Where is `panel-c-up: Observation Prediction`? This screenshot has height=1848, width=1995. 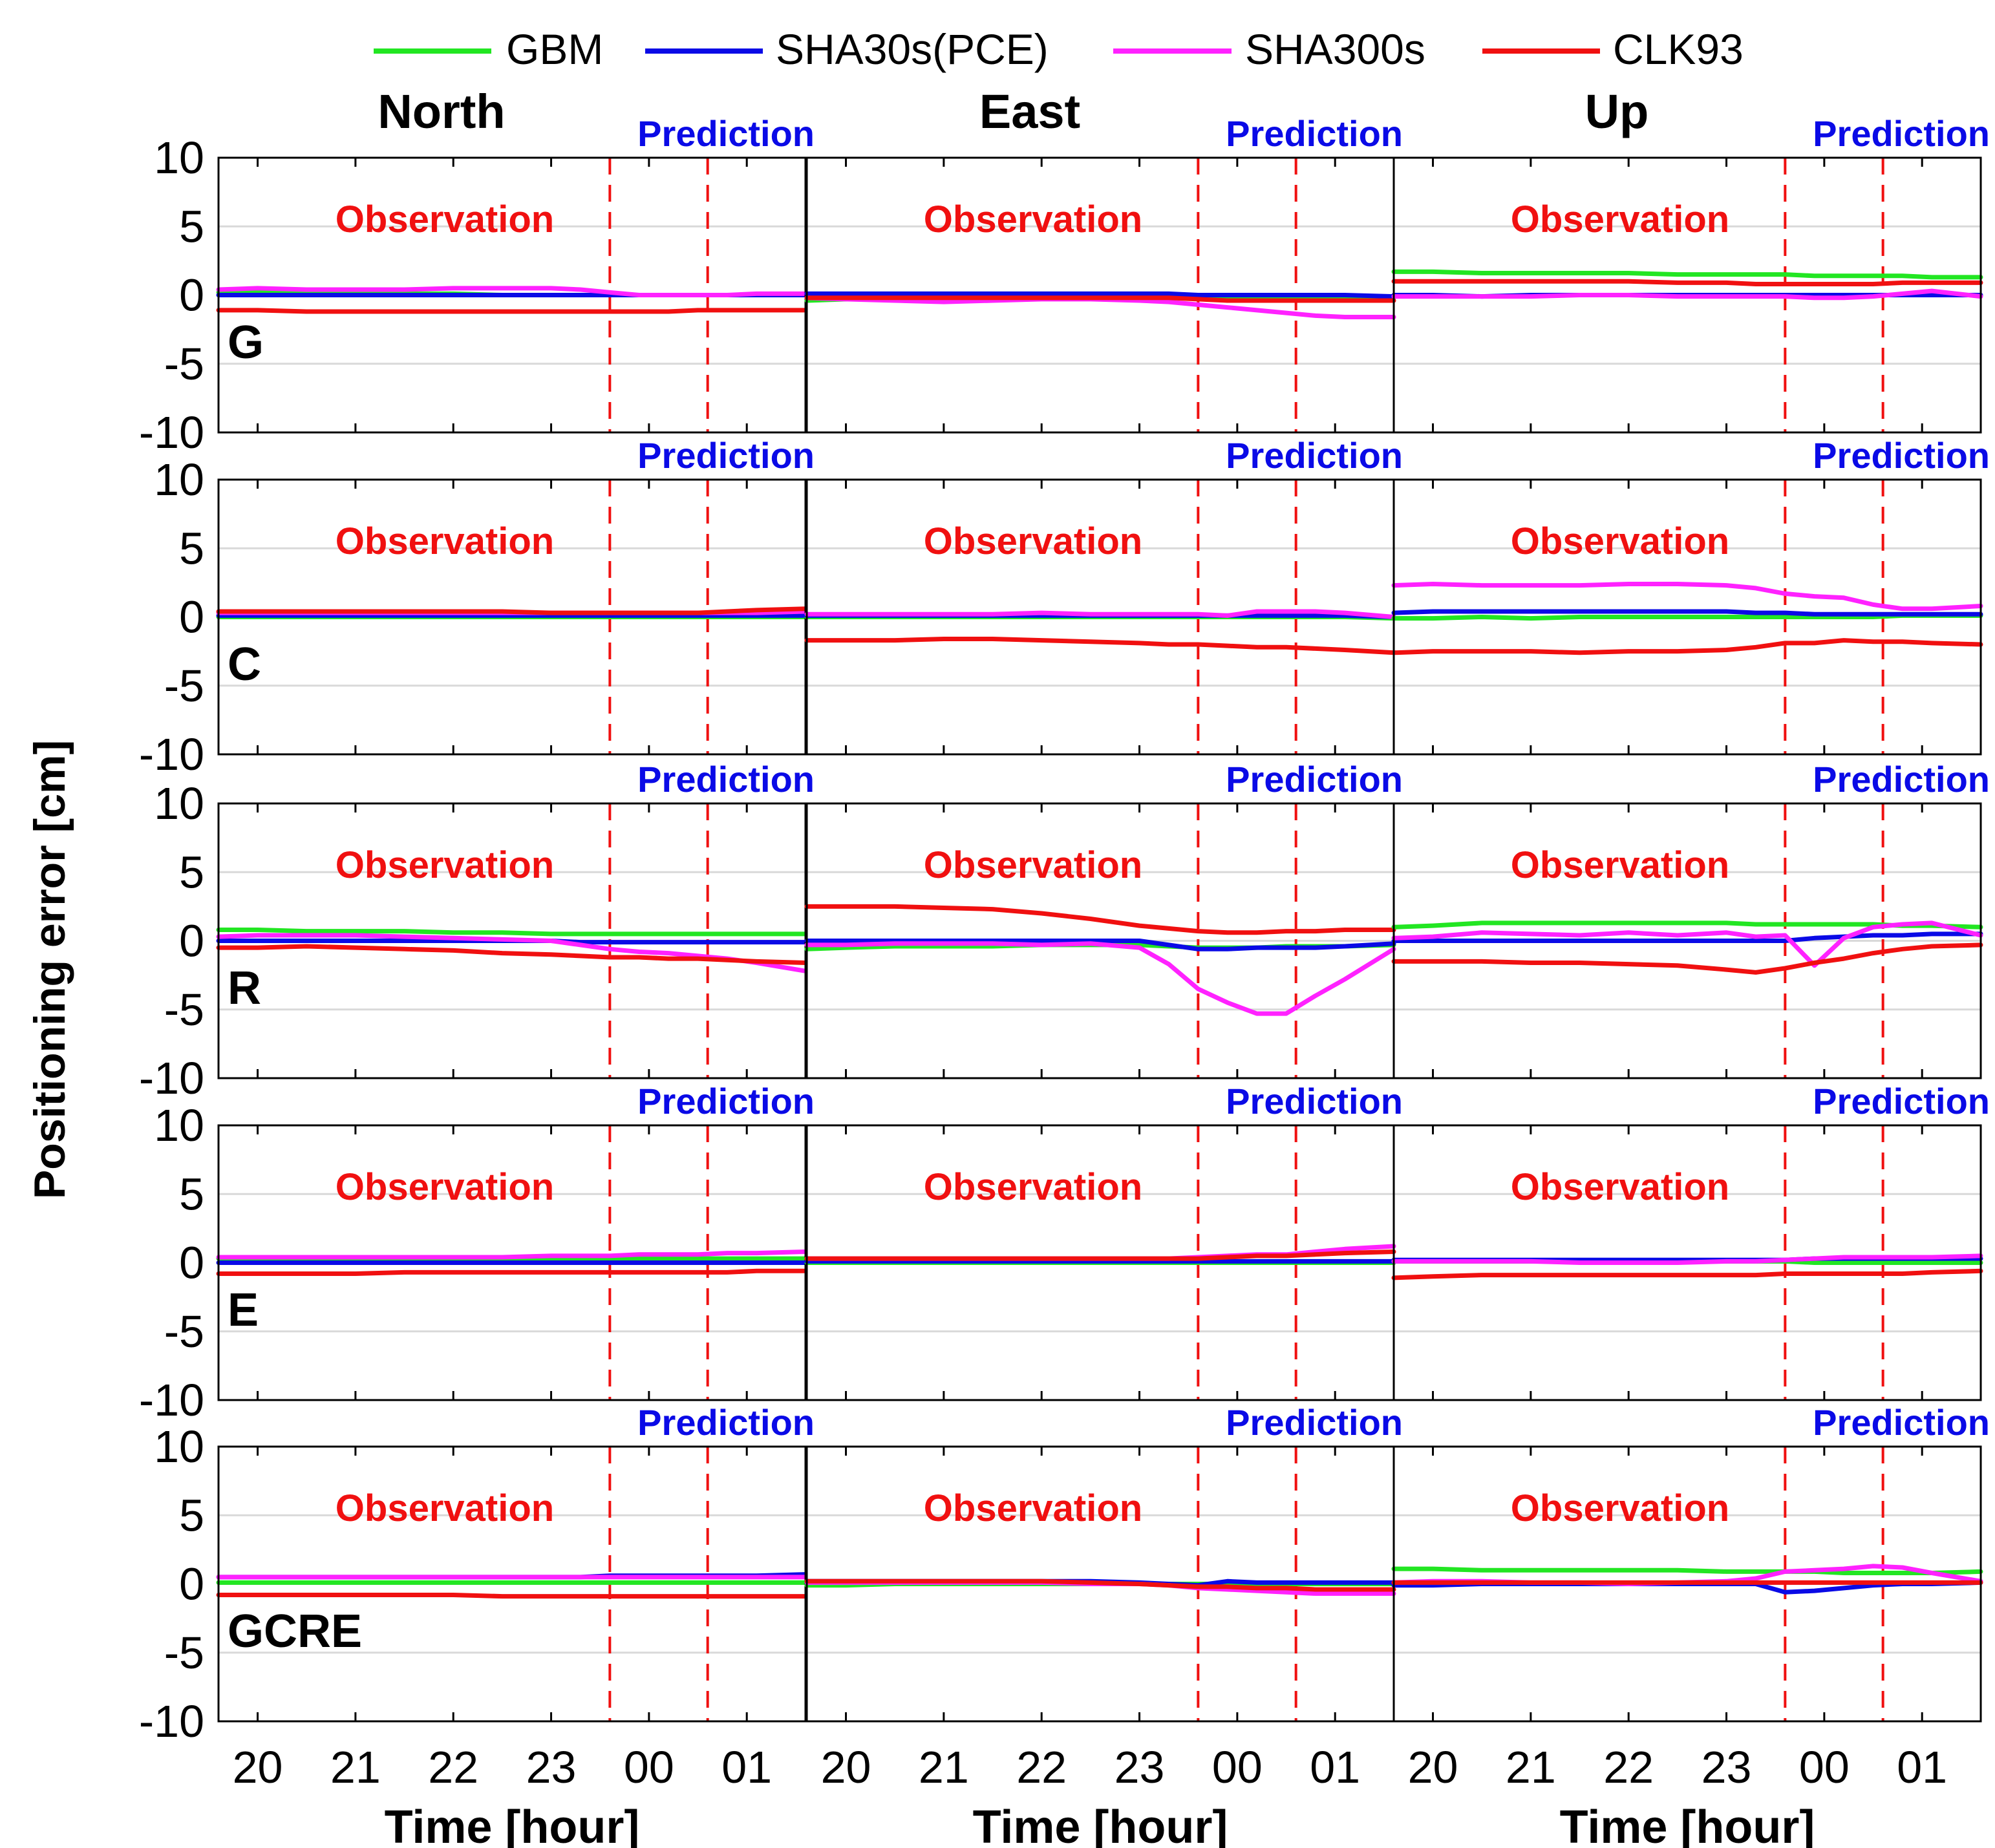 panel-c-up: Observation Prediction is located at coordinates (1690, 595).